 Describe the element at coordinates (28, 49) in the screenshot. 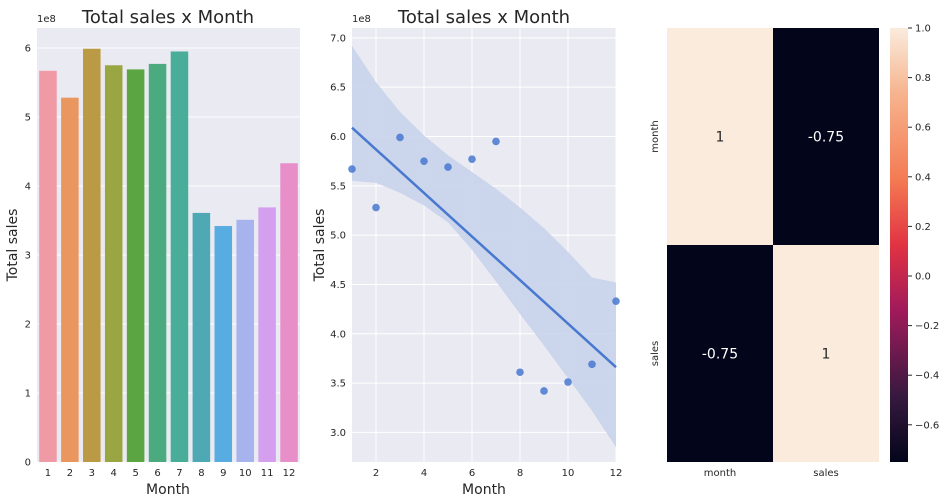

I see `bar-y-tick: 6` at that location.